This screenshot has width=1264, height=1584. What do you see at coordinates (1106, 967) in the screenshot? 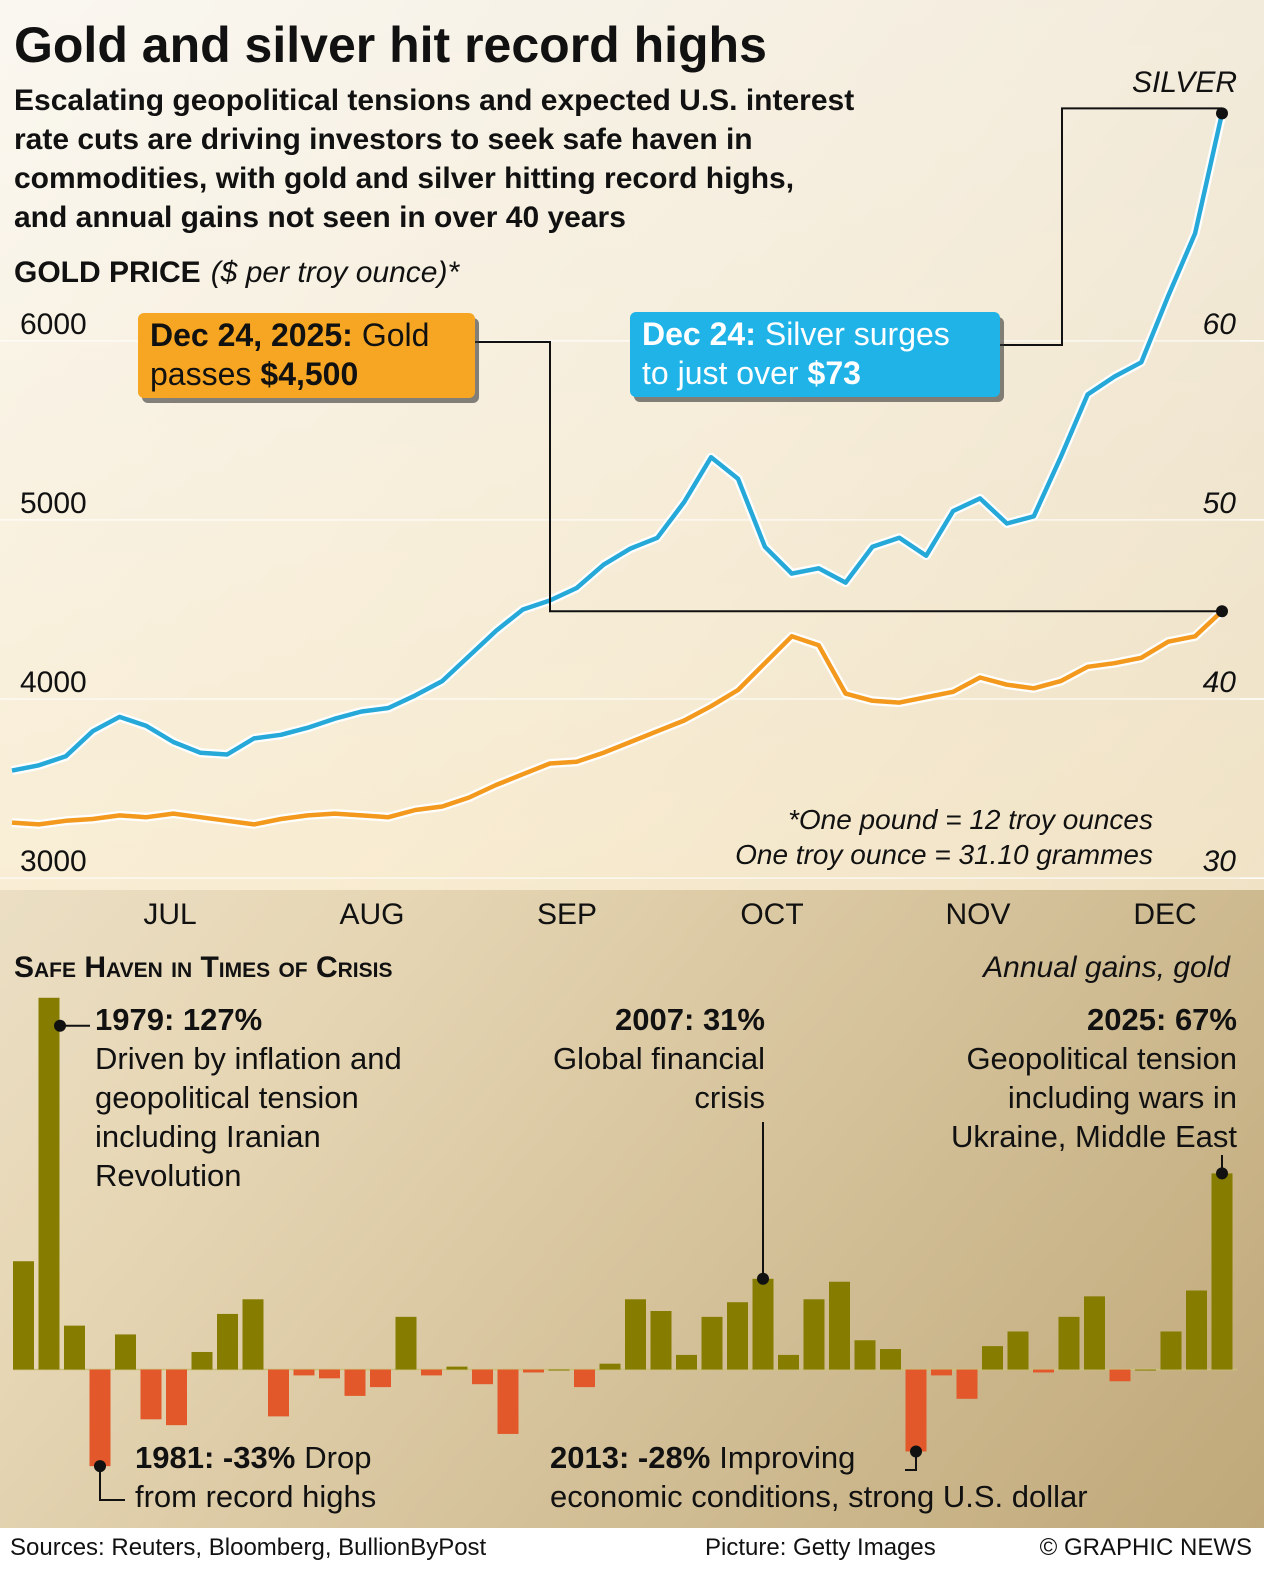
I see `bar-subtitle: Annual gains, gold` at bounding box center [1106, 967].